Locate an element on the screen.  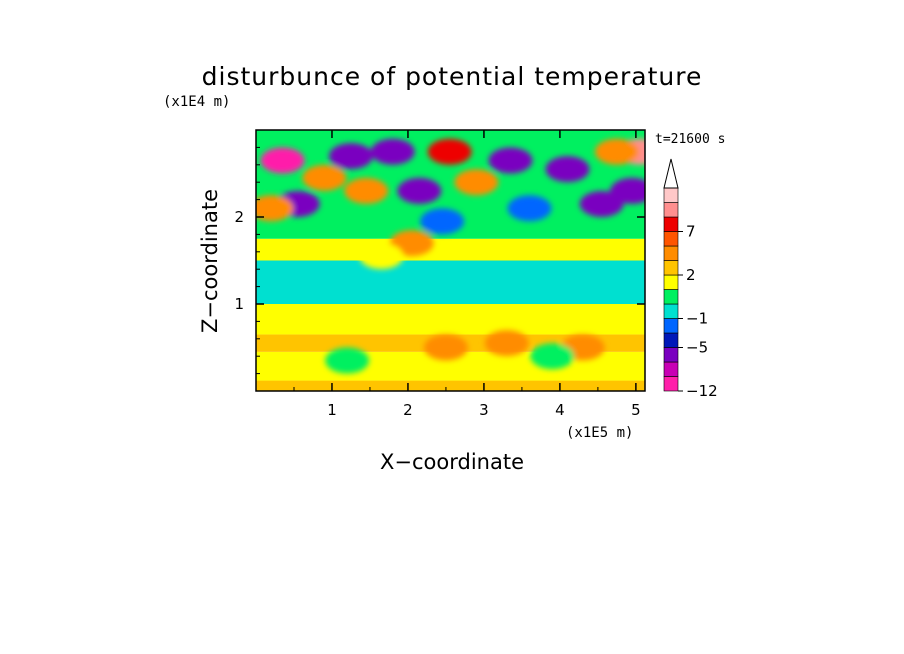
chart-title: disturbunce of potential temperature is located at coordinates (452, 76).